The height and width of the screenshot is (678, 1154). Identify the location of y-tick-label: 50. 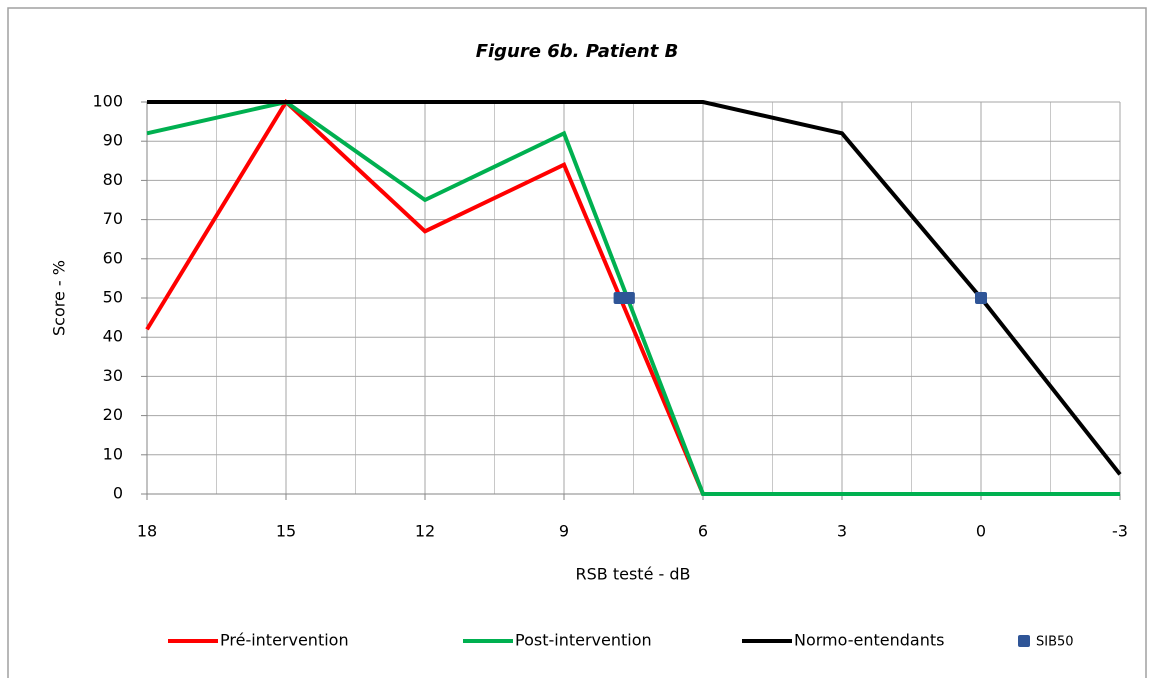
(113, 297).